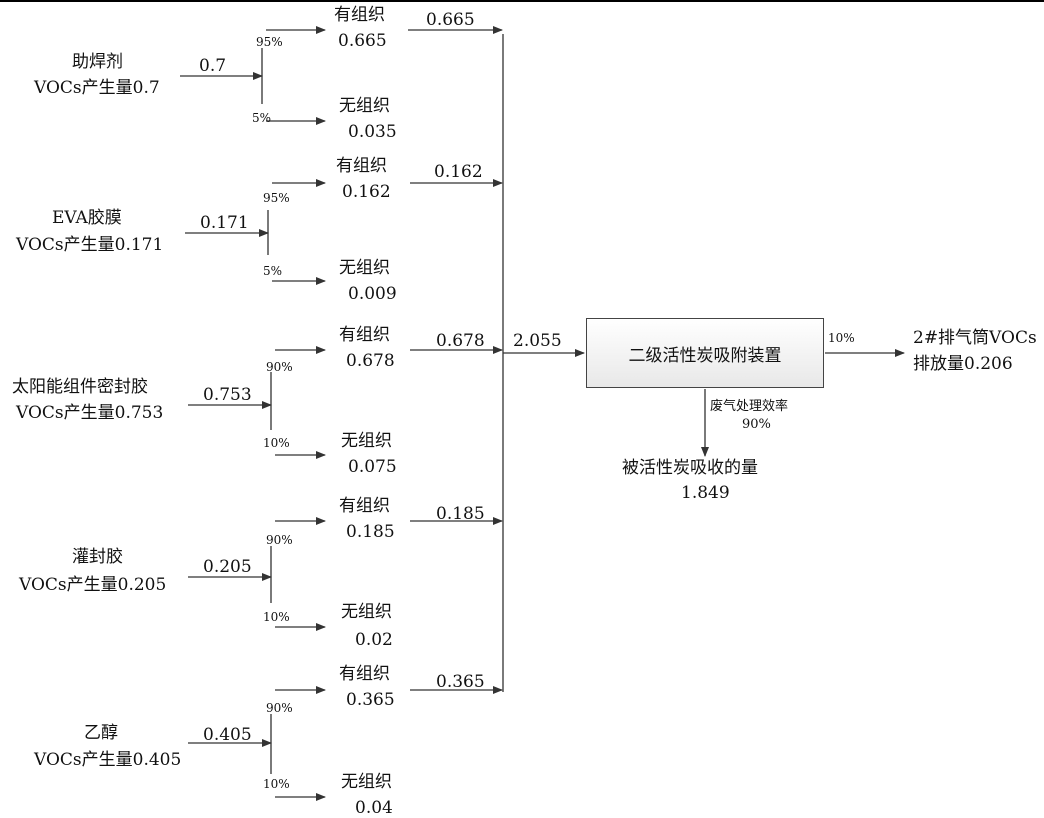  I want to click on pct-unorg-2: 5%, so click(273, 271).